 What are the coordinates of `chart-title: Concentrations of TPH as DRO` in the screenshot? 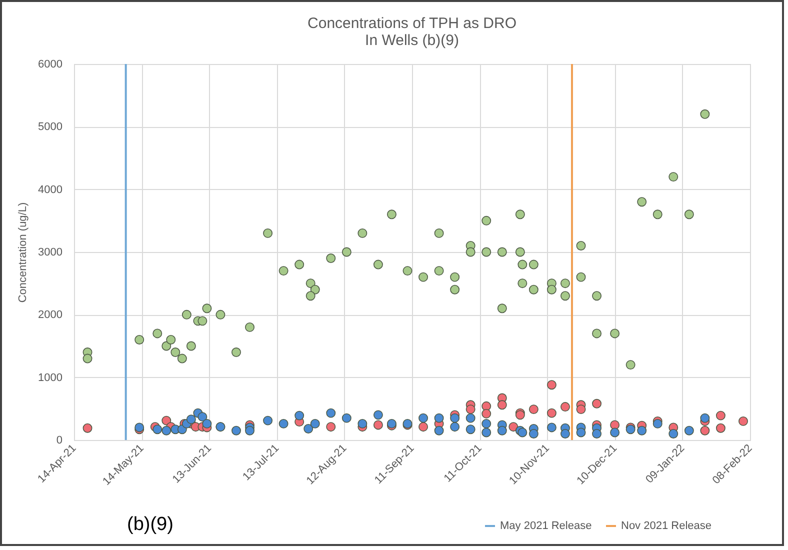 It's located at (412, 23).